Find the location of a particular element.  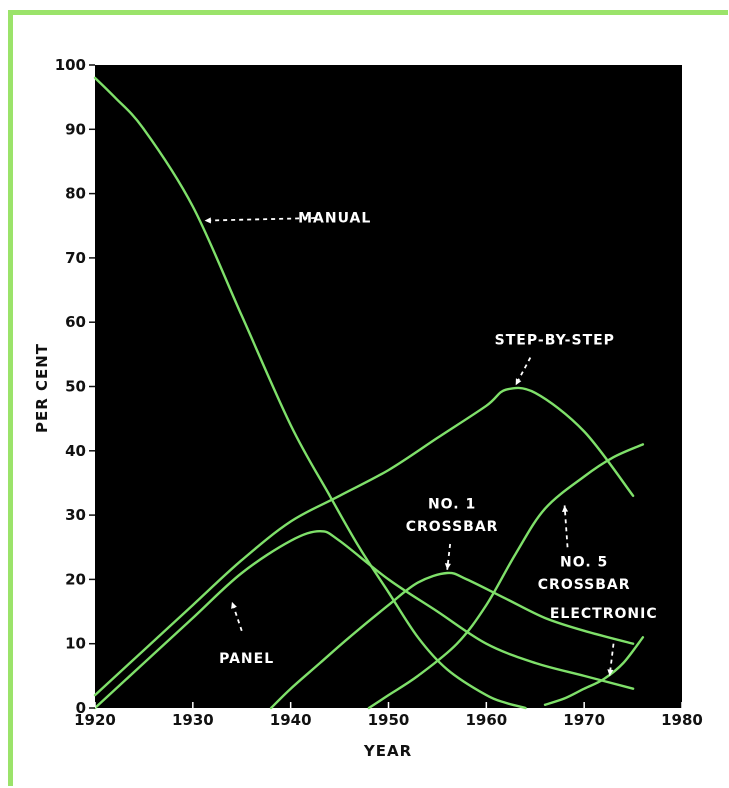

x-tick-label: 1950 is located at coordinates (389, 720).